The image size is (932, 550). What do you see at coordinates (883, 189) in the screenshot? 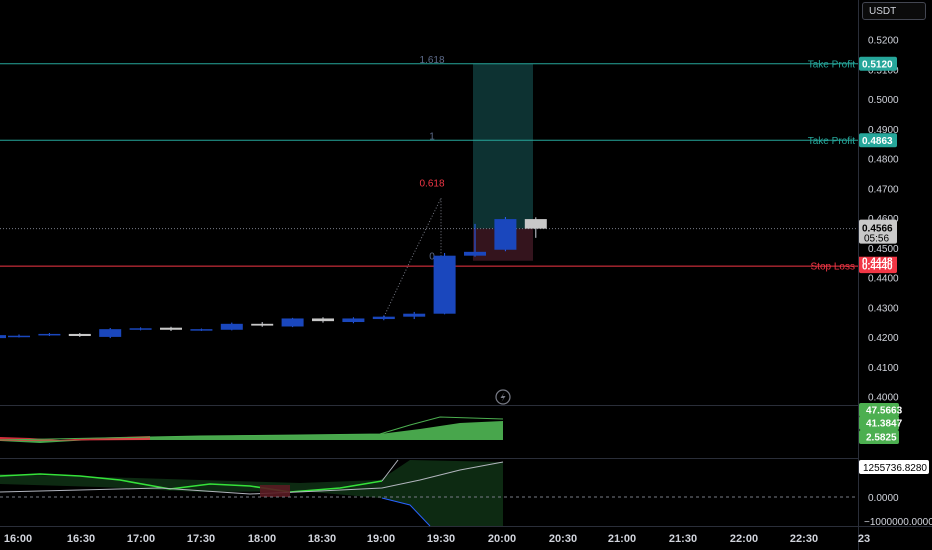
I see `price-tick: 0.4700` at bounding box center [883, 189].